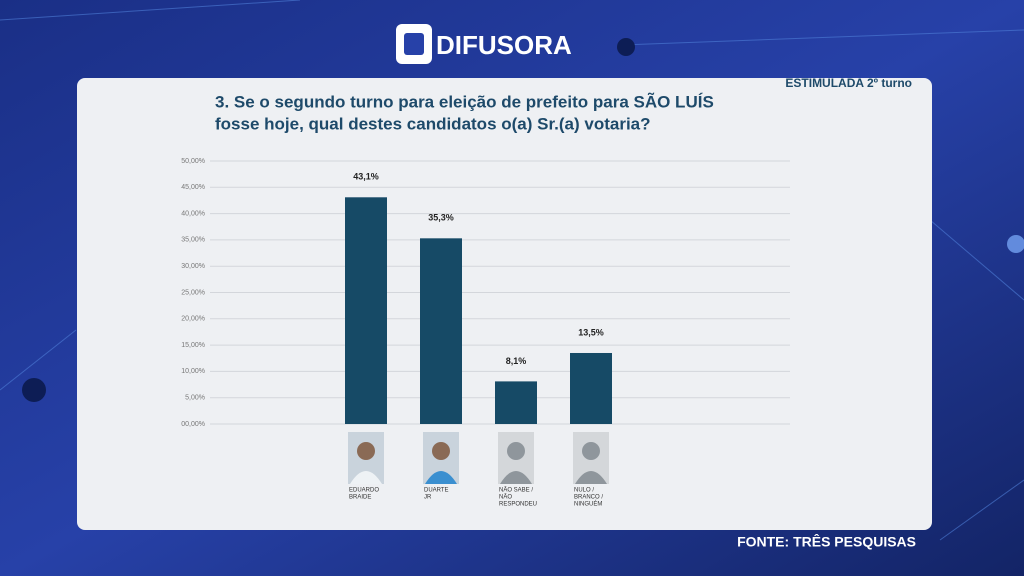 The width and height of the screenshot is (1024, 576). Describe the element at coordinates (193, 345) in the screenshot. I see `y-tick-label: 15,00%` at that location.